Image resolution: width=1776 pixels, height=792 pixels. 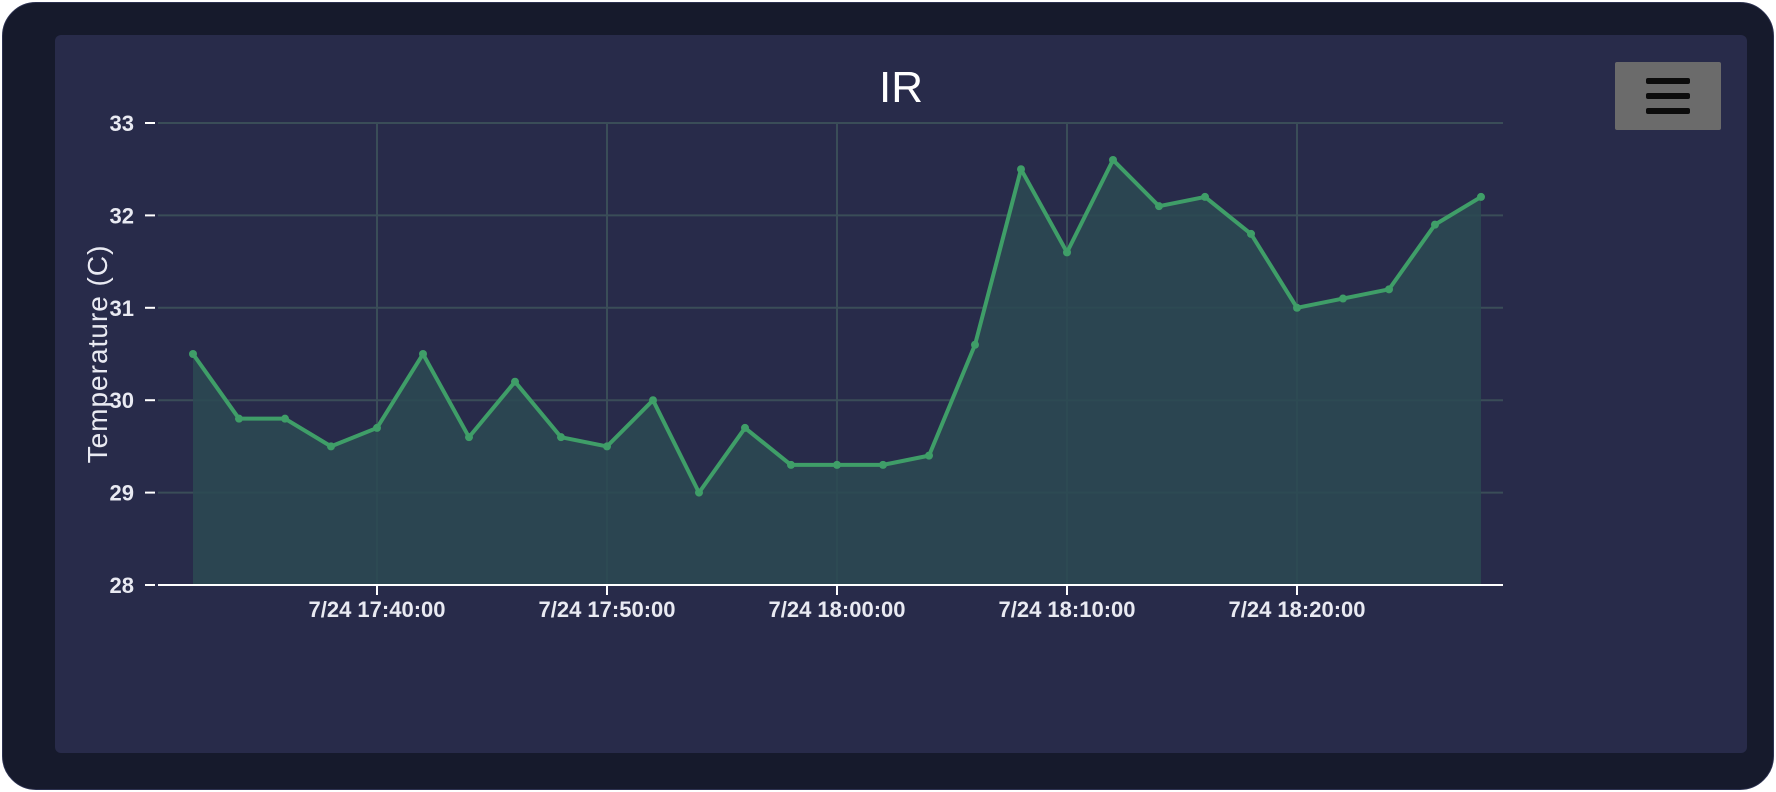 What do you see at coordinates (607, 609) in the screenshot?
I see `x-tick-label: 7/24 17:50:00` at bounding box center [607, 609].